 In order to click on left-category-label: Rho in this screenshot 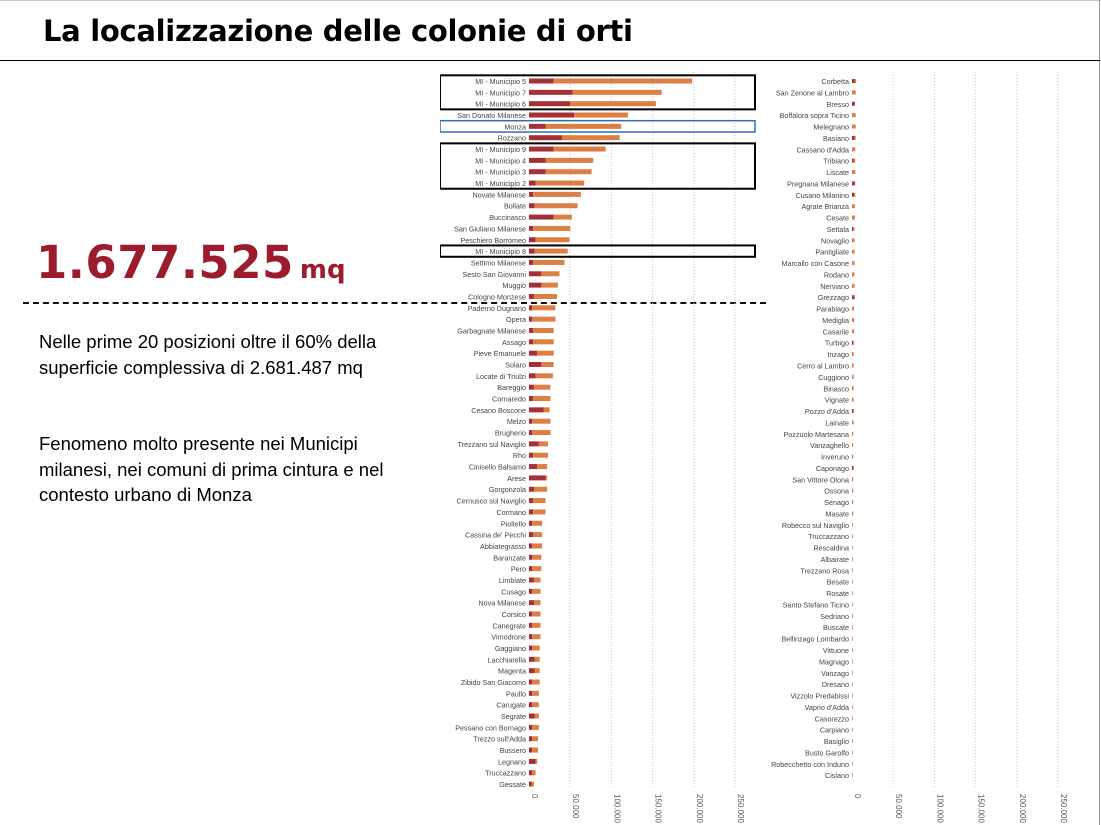, I will do `click(519, 455)`.